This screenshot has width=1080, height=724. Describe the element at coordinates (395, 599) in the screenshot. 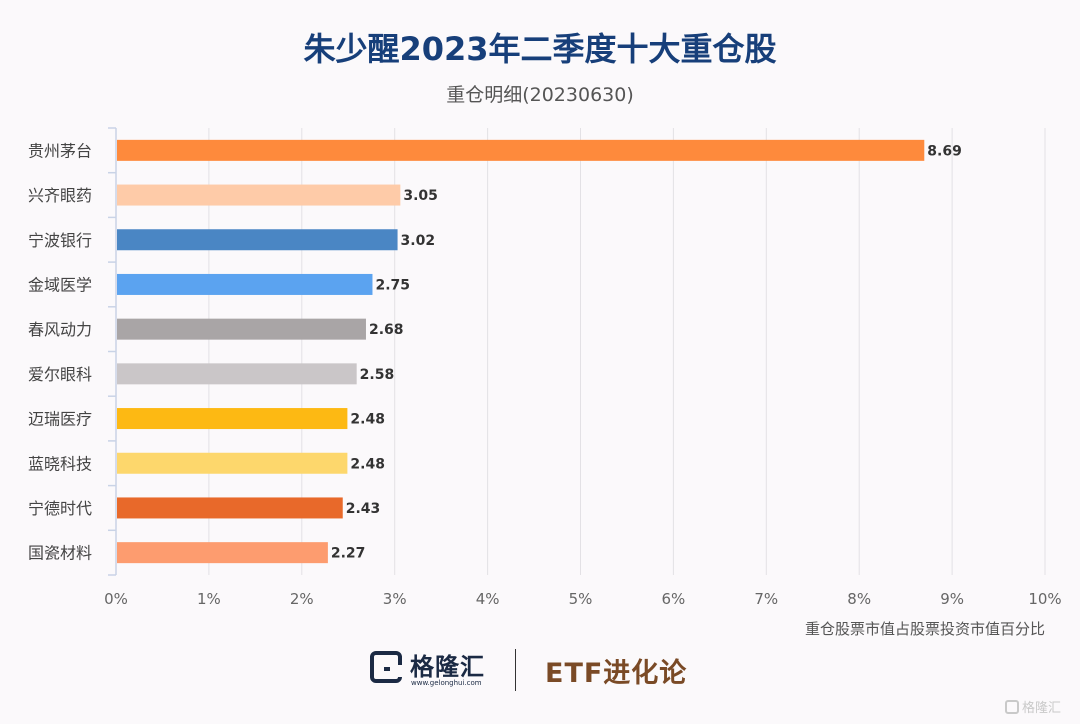

I see `x-tick-label: 3%` at that location.